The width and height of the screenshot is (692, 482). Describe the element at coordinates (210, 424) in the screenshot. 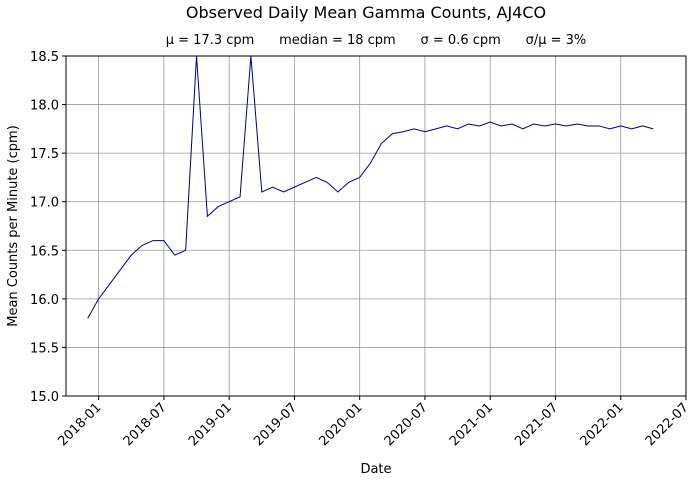

I see `x-tick-label: 2019-01` at that location.